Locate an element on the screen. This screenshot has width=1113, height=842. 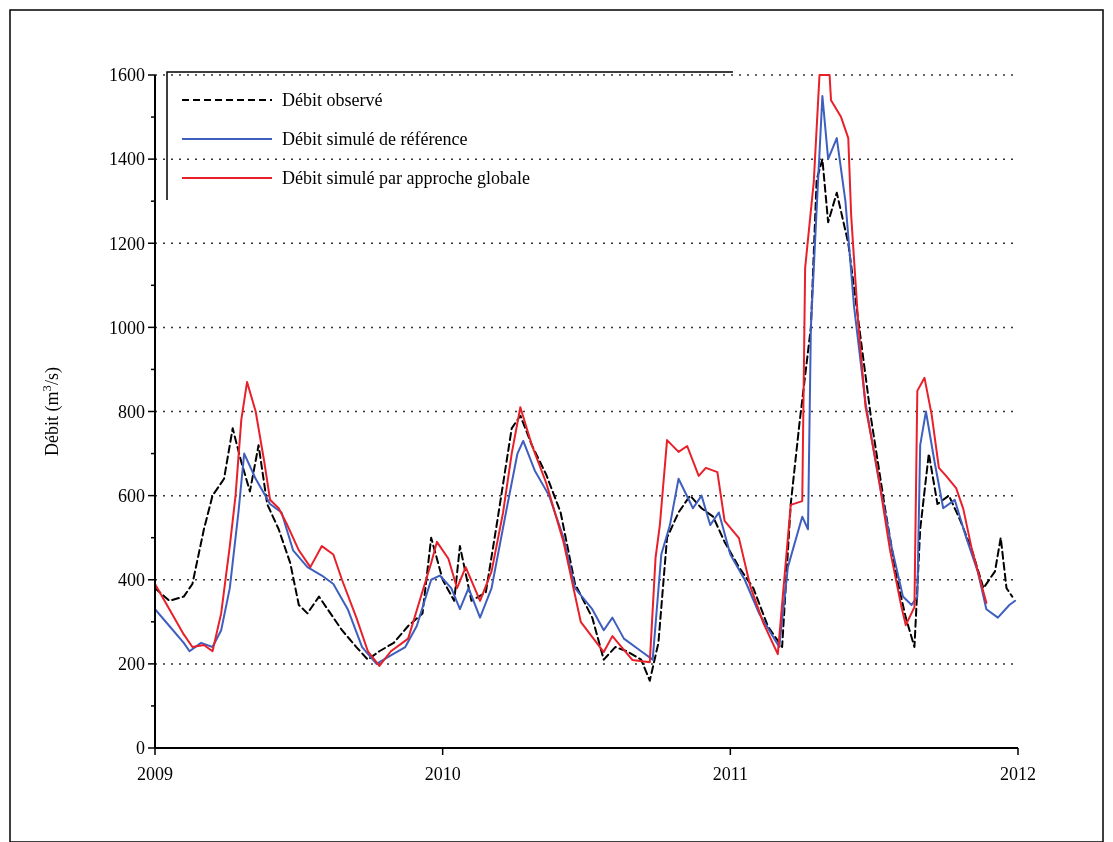
y-tick-label: 1000 is located at coordinates (127, 327).